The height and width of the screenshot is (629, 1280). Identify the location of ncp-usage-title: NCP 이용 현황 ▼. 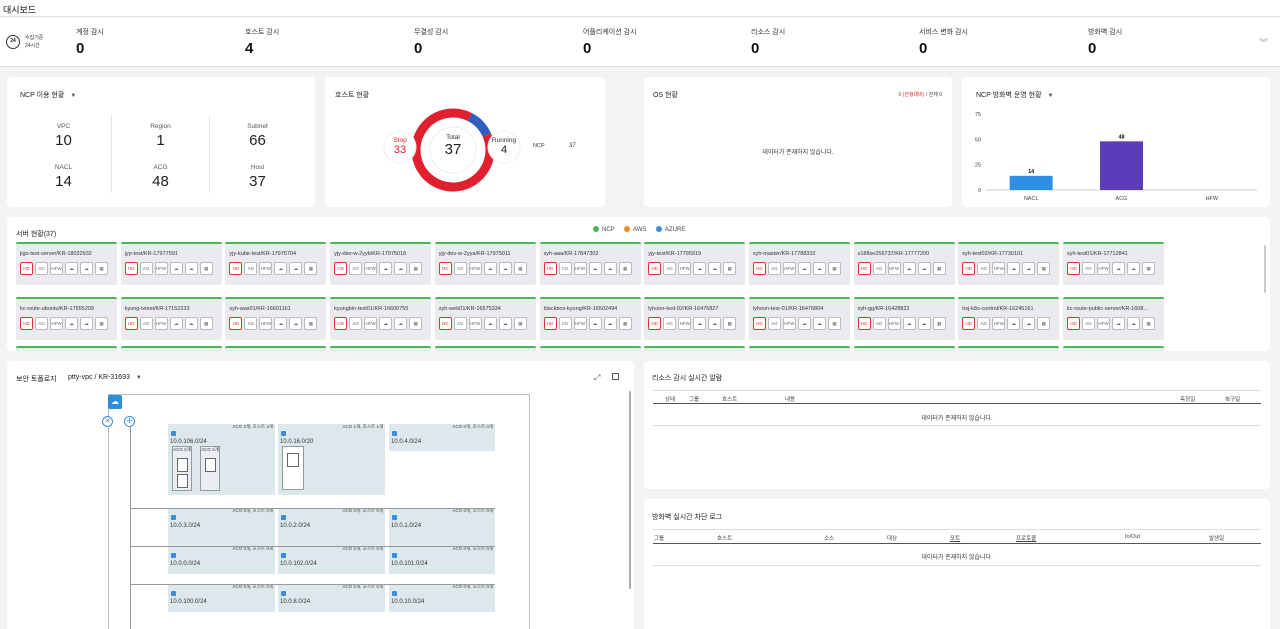
(48, 95).